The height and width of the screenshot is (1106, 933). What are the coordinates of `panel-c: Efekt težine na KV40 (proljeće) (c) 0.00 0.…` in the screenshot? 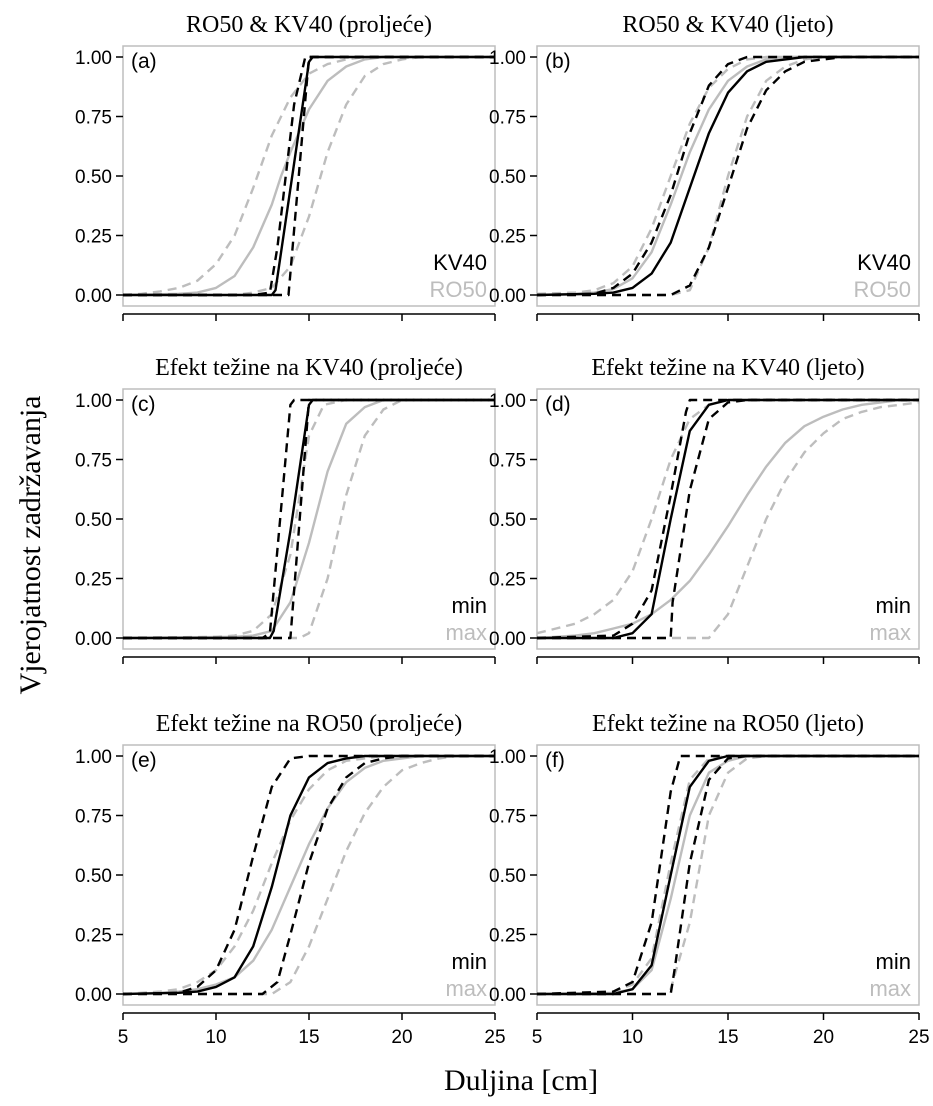 It's located at (285, 509).